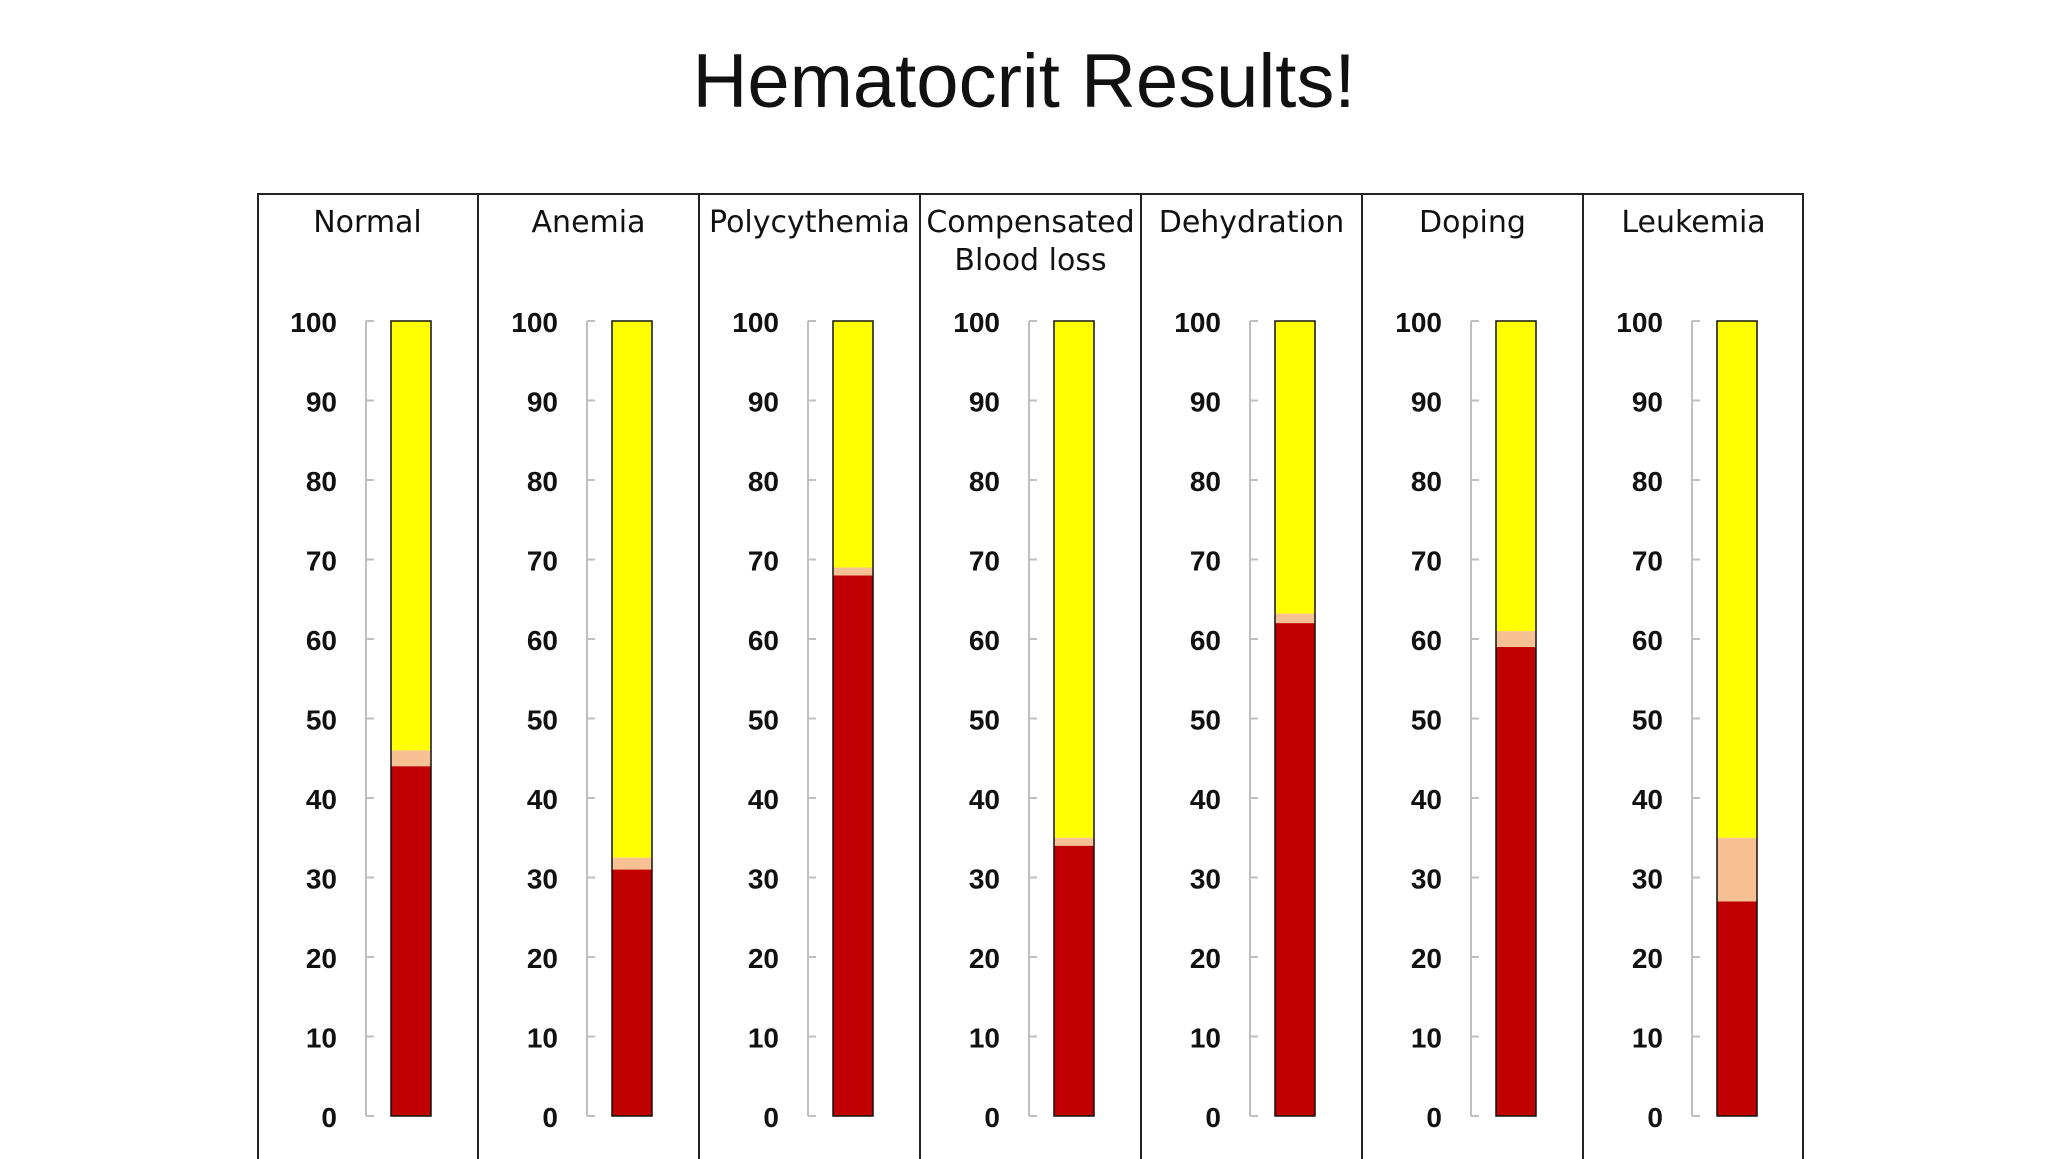  Describe the element at coordinates (1252, 222) in the screenshot. I see `category-label: Dehydration` at that location.